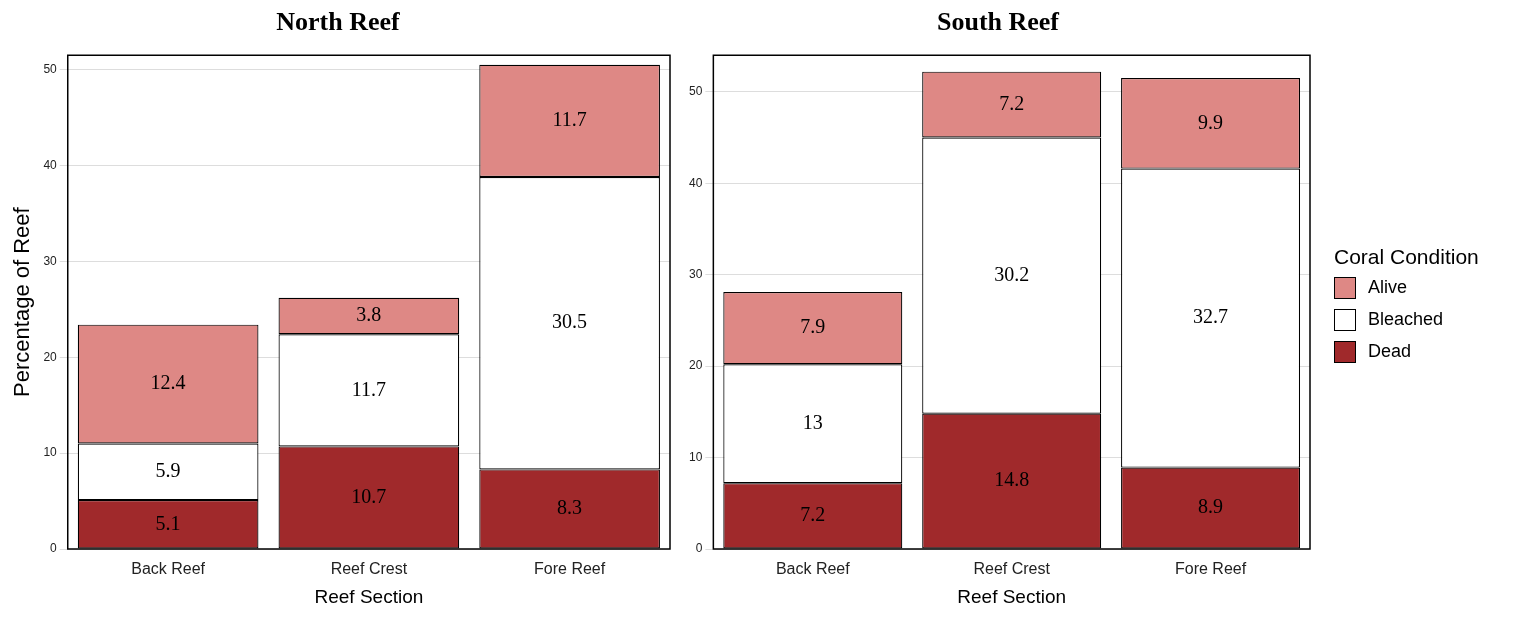 The width and height of the screenshot is (1525, 617). Describe the element at coordinates (369, 314) in the screenshot. I see `data-label: 3.8` at that location.